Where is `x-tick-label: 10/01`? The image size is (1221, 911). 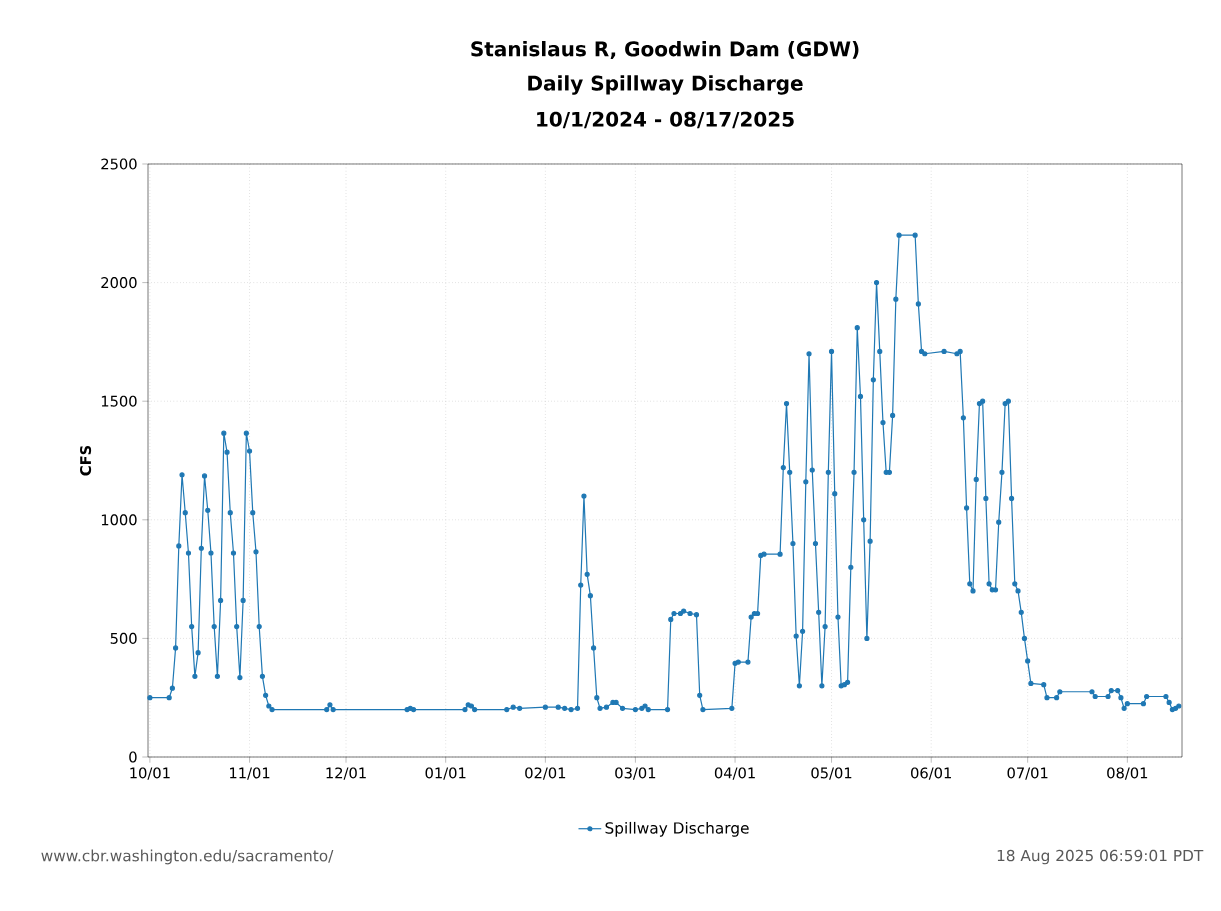 x-tick-label: 10/01 is located at coordinates (150, 773).